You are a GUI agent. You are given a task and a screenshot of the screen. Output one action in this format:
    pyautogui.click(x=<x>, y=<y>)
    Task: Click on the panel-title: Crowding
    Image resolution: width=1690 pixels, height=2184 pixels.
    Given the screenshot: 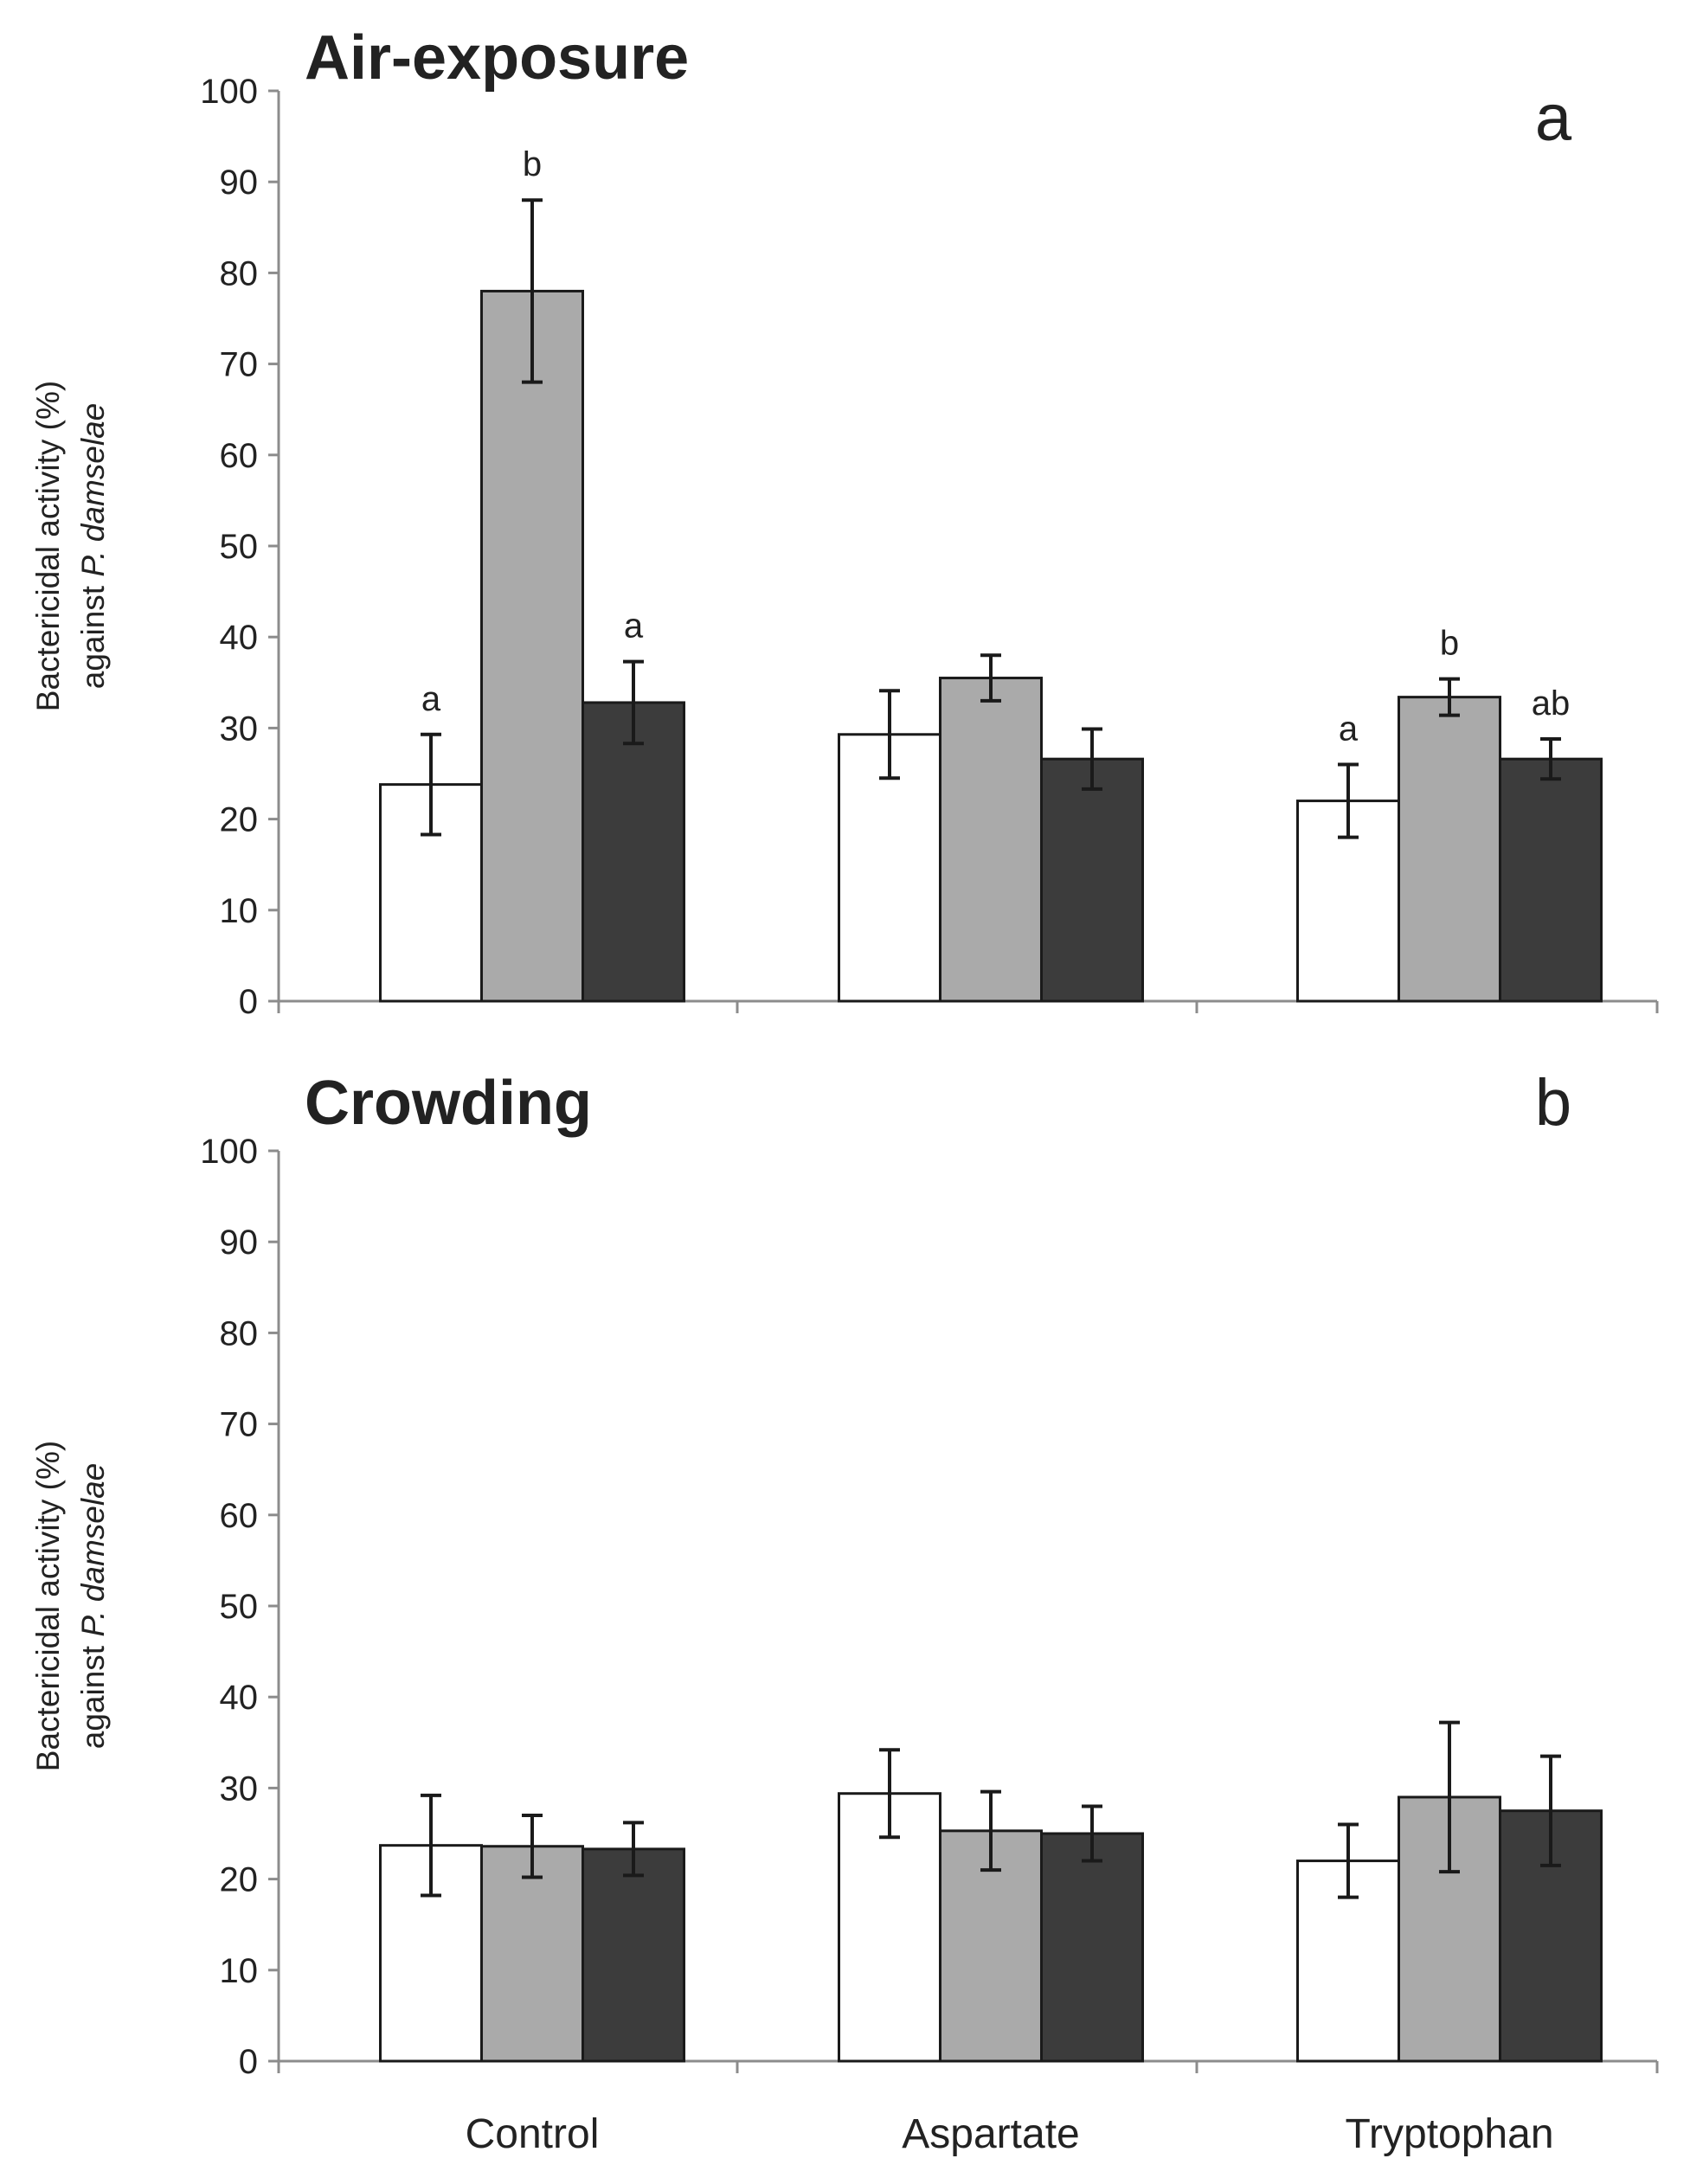 What is the action you would take?
    pyautogui.click(x=448, y=1103)
    